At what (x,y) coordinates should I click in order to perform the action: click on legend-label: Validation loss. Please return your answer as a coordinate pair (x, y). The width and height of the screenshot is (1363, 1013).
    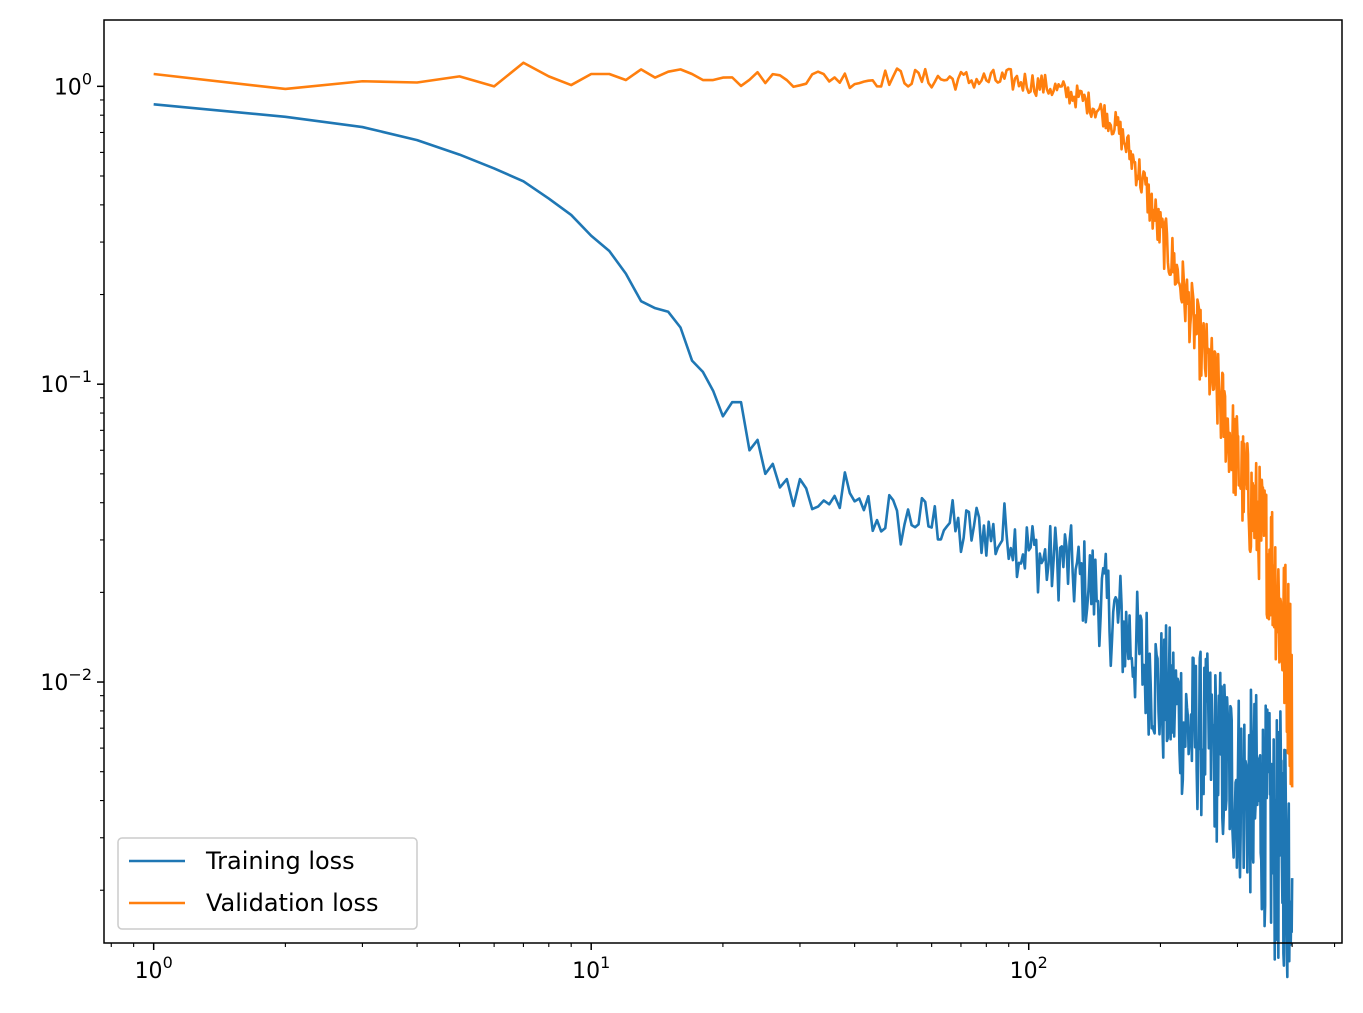
    Looking at the image, I should click on (292, 903).